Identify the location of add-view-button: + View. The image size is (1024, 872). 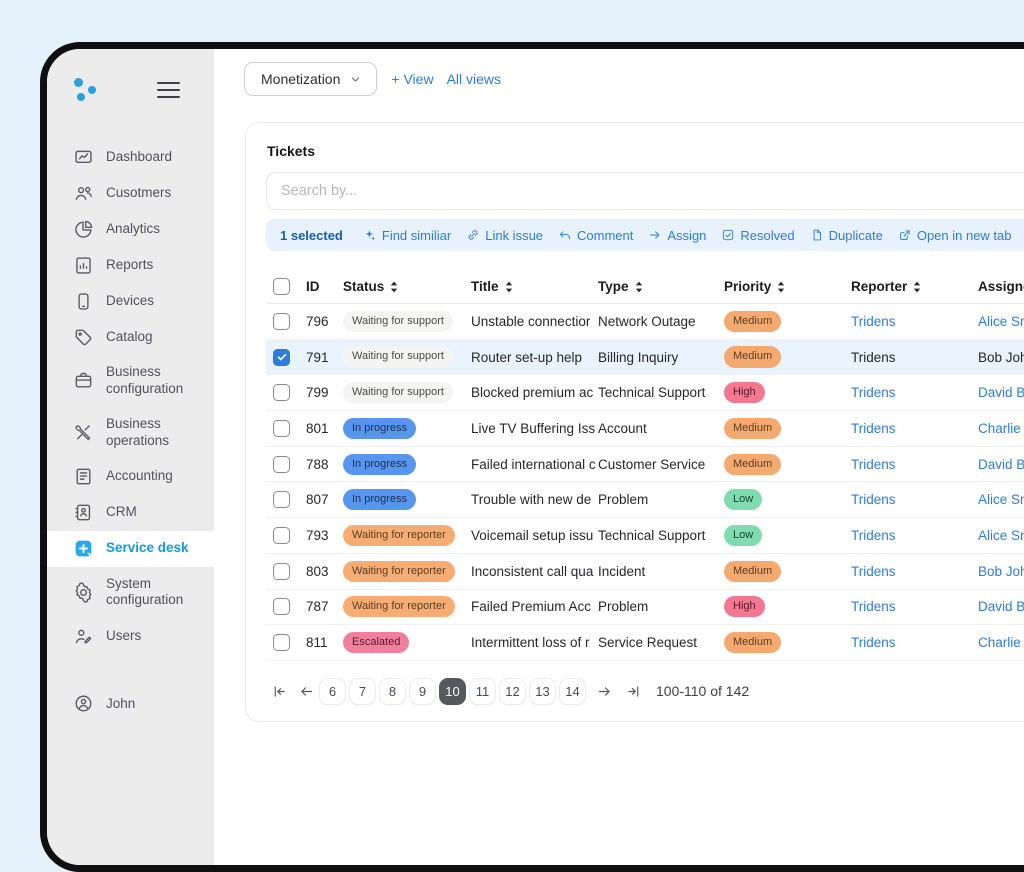
(412, 79).